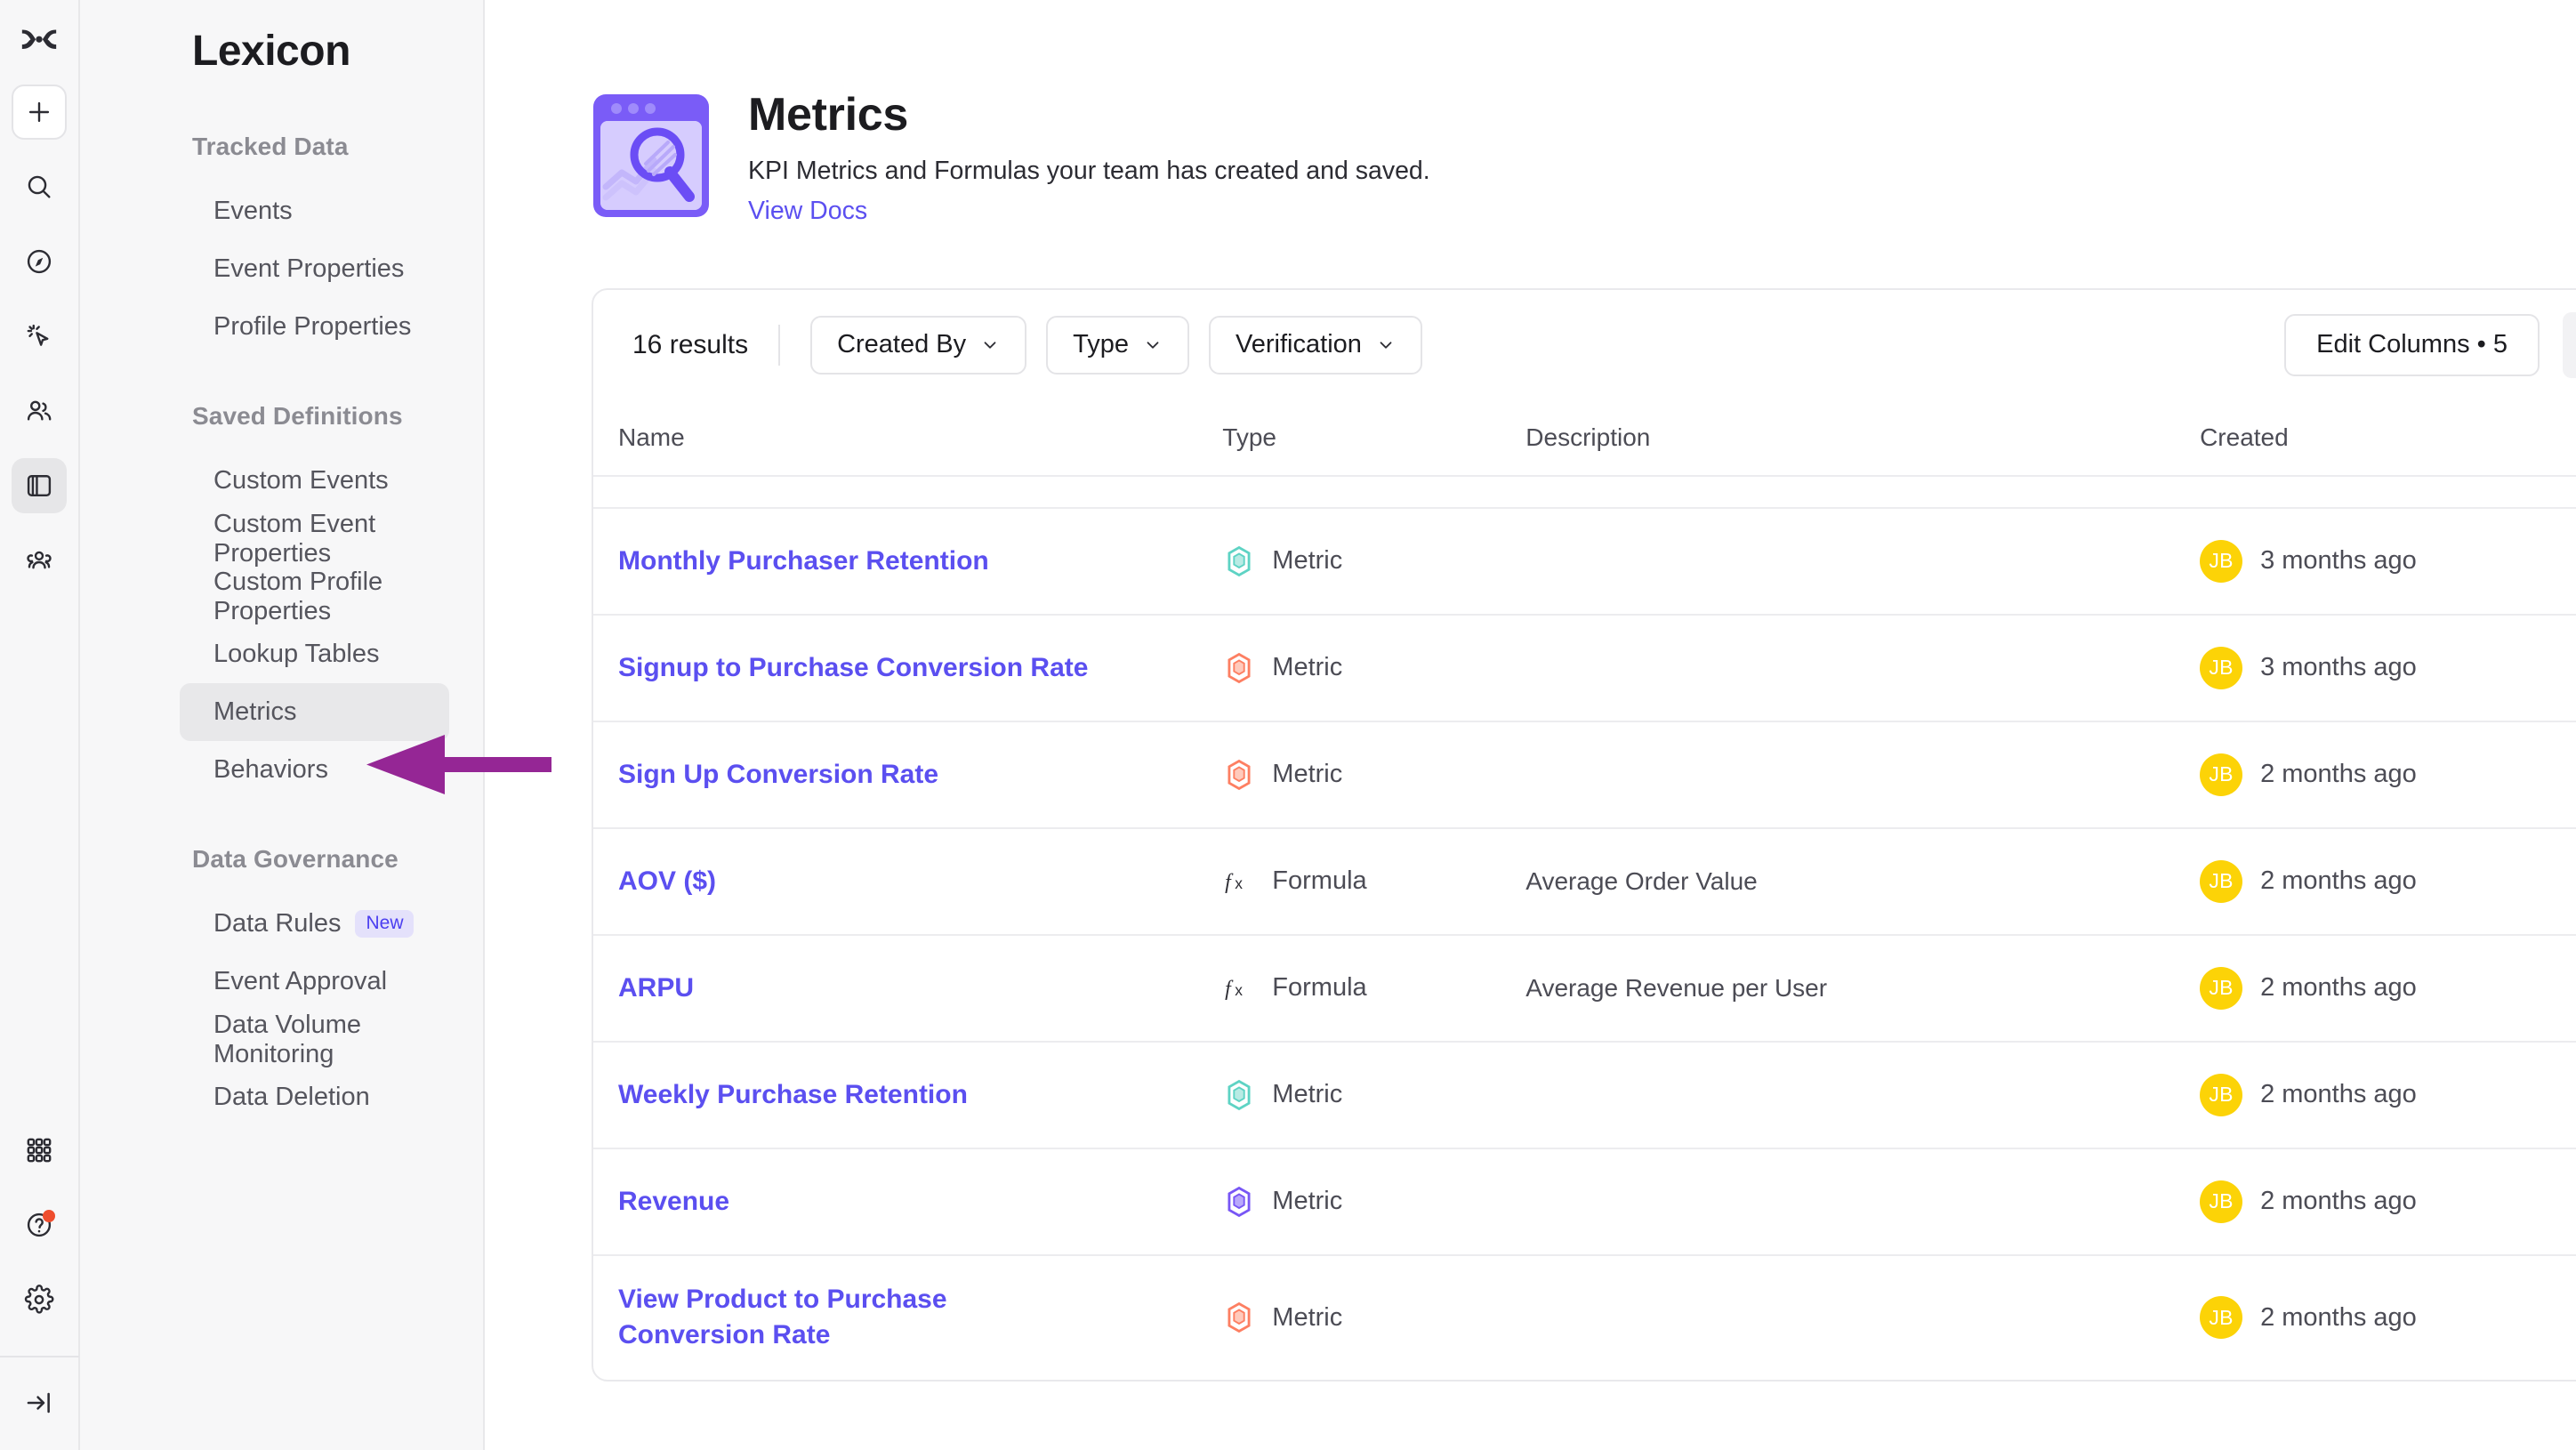  I want to click on filter-label: Created By, so click(902, 344).